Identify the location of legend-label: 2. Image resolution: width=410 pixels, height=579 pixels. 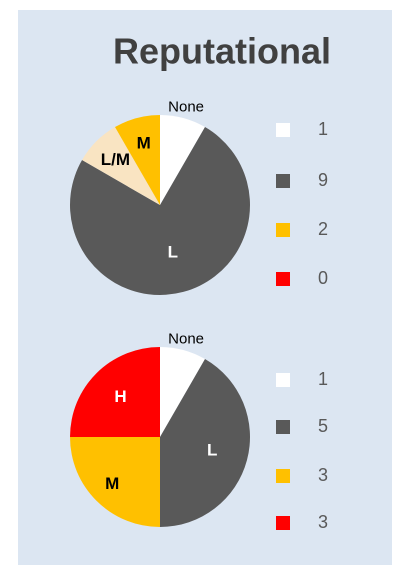
(323, 229).